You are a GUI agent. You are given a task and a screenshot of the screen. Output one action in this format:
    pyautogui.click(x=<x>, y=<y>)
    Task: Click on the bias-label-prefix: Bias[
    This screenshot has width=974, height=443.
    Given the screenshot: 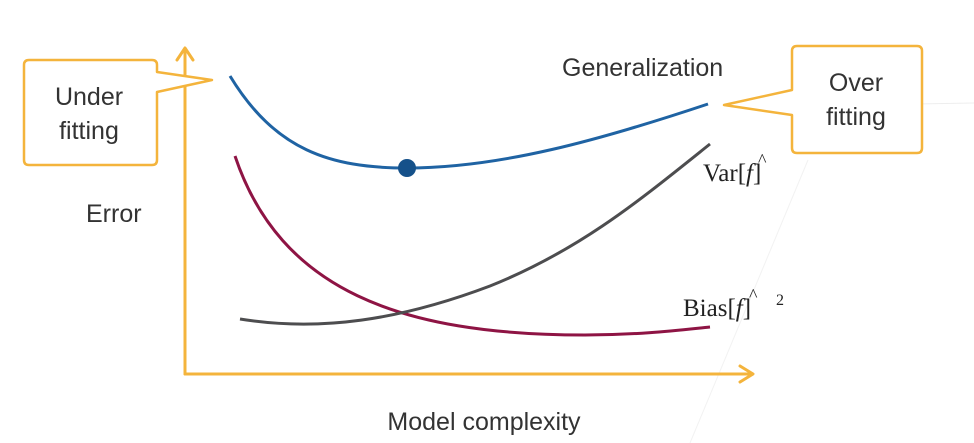 What is the action you would take?
    pyautogui.click(x=709, y=308)
    